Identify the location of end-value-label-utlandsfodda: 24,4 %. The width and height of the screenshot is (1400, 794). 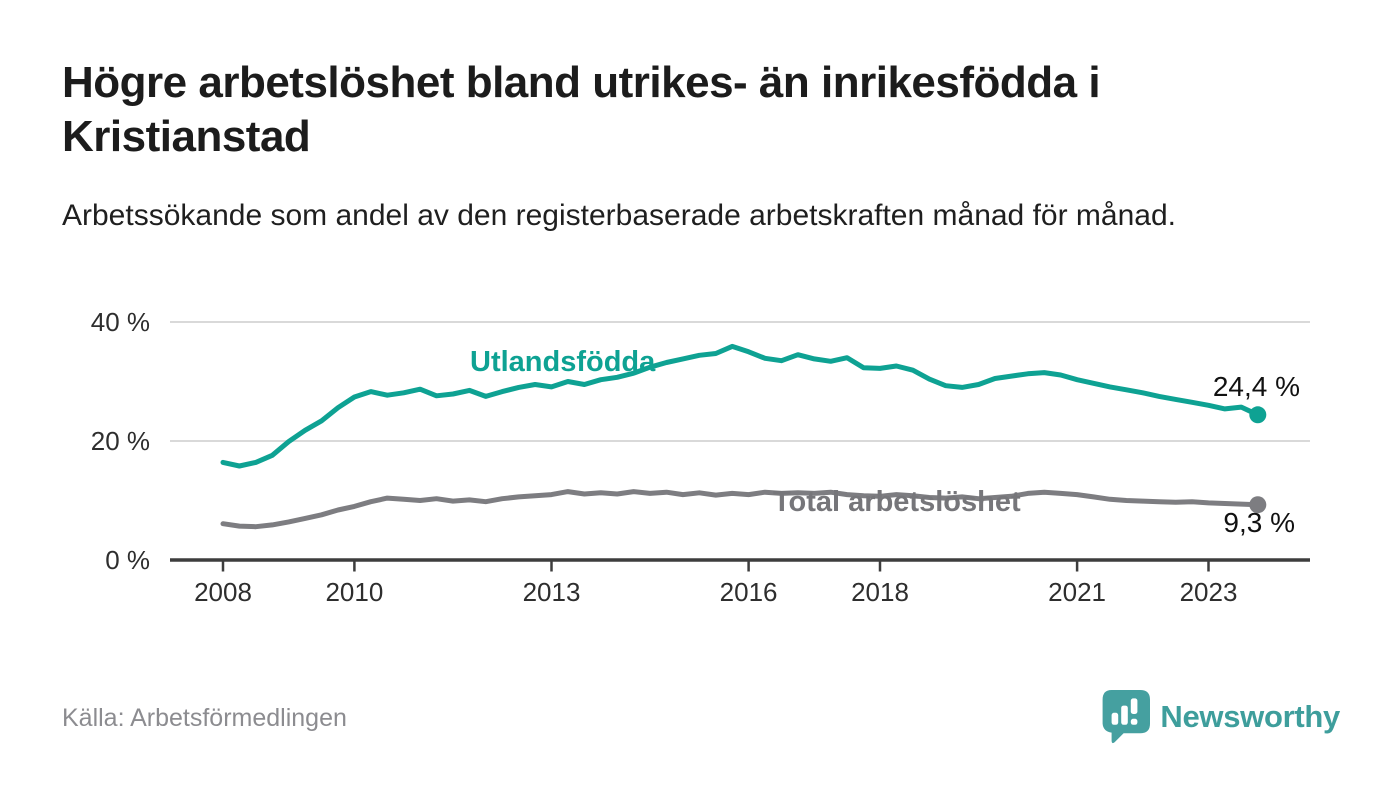
(1256, 386).